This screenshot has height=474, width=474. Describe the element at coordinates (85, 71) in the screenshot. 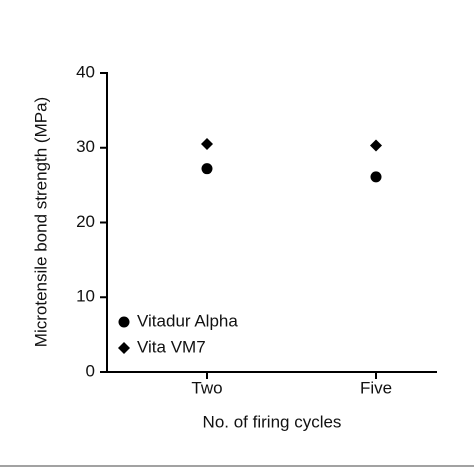

I see `y-tick-label: 40` at that location.